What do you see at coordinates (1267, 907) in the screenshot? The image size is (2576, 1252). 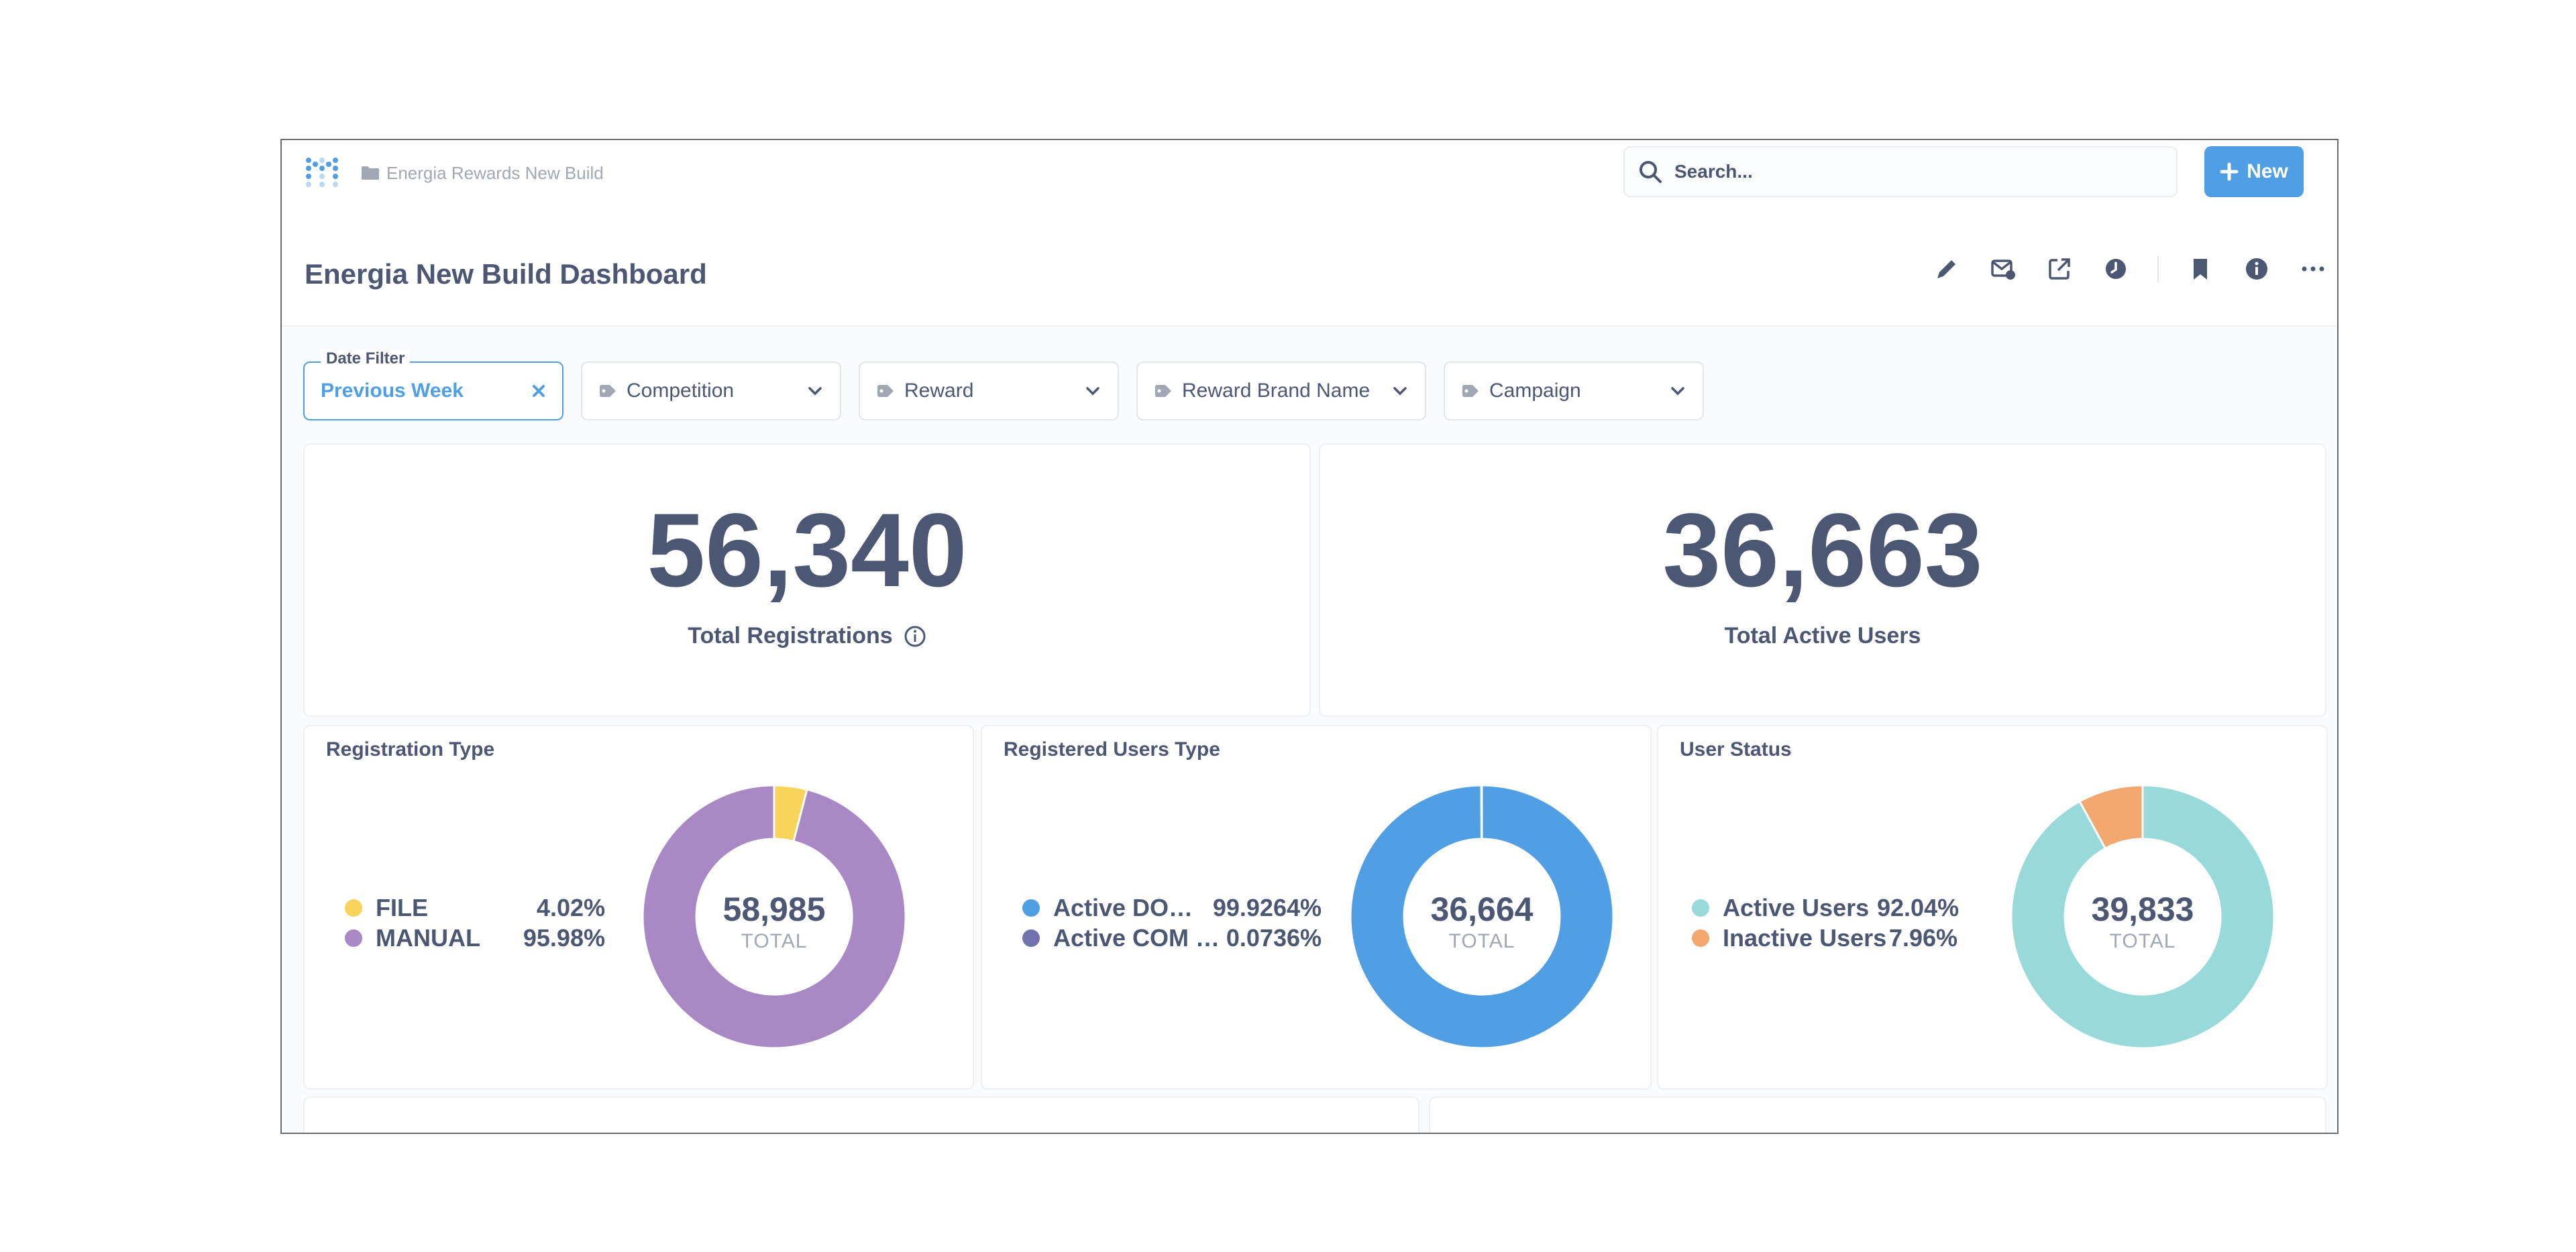 I see `legend-value: 99.9264%` at bounding box center [1267, 907].